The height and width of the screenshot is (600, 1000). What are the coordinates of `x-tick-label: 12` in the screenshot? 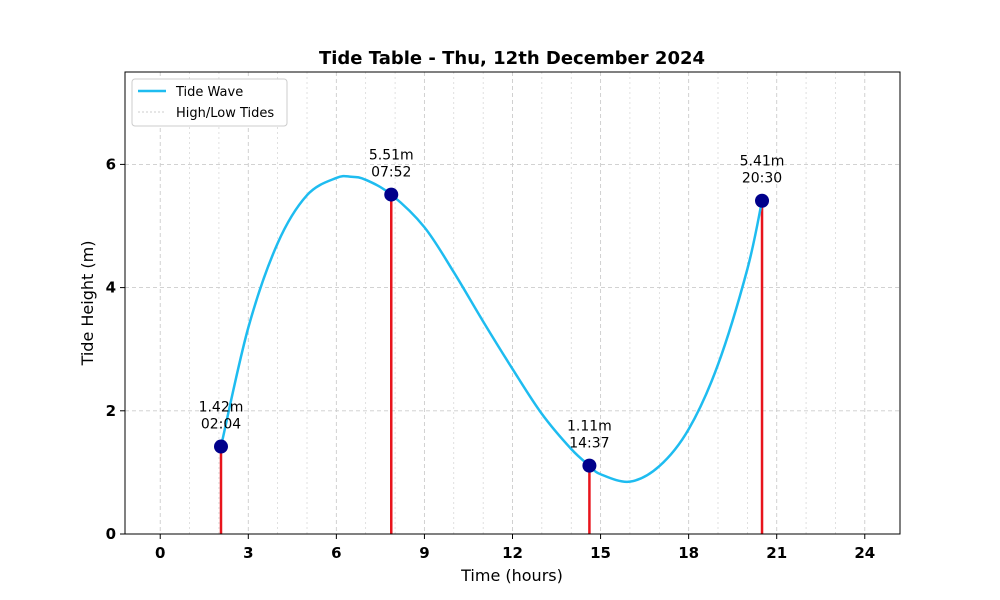 It's located at (512, 553).